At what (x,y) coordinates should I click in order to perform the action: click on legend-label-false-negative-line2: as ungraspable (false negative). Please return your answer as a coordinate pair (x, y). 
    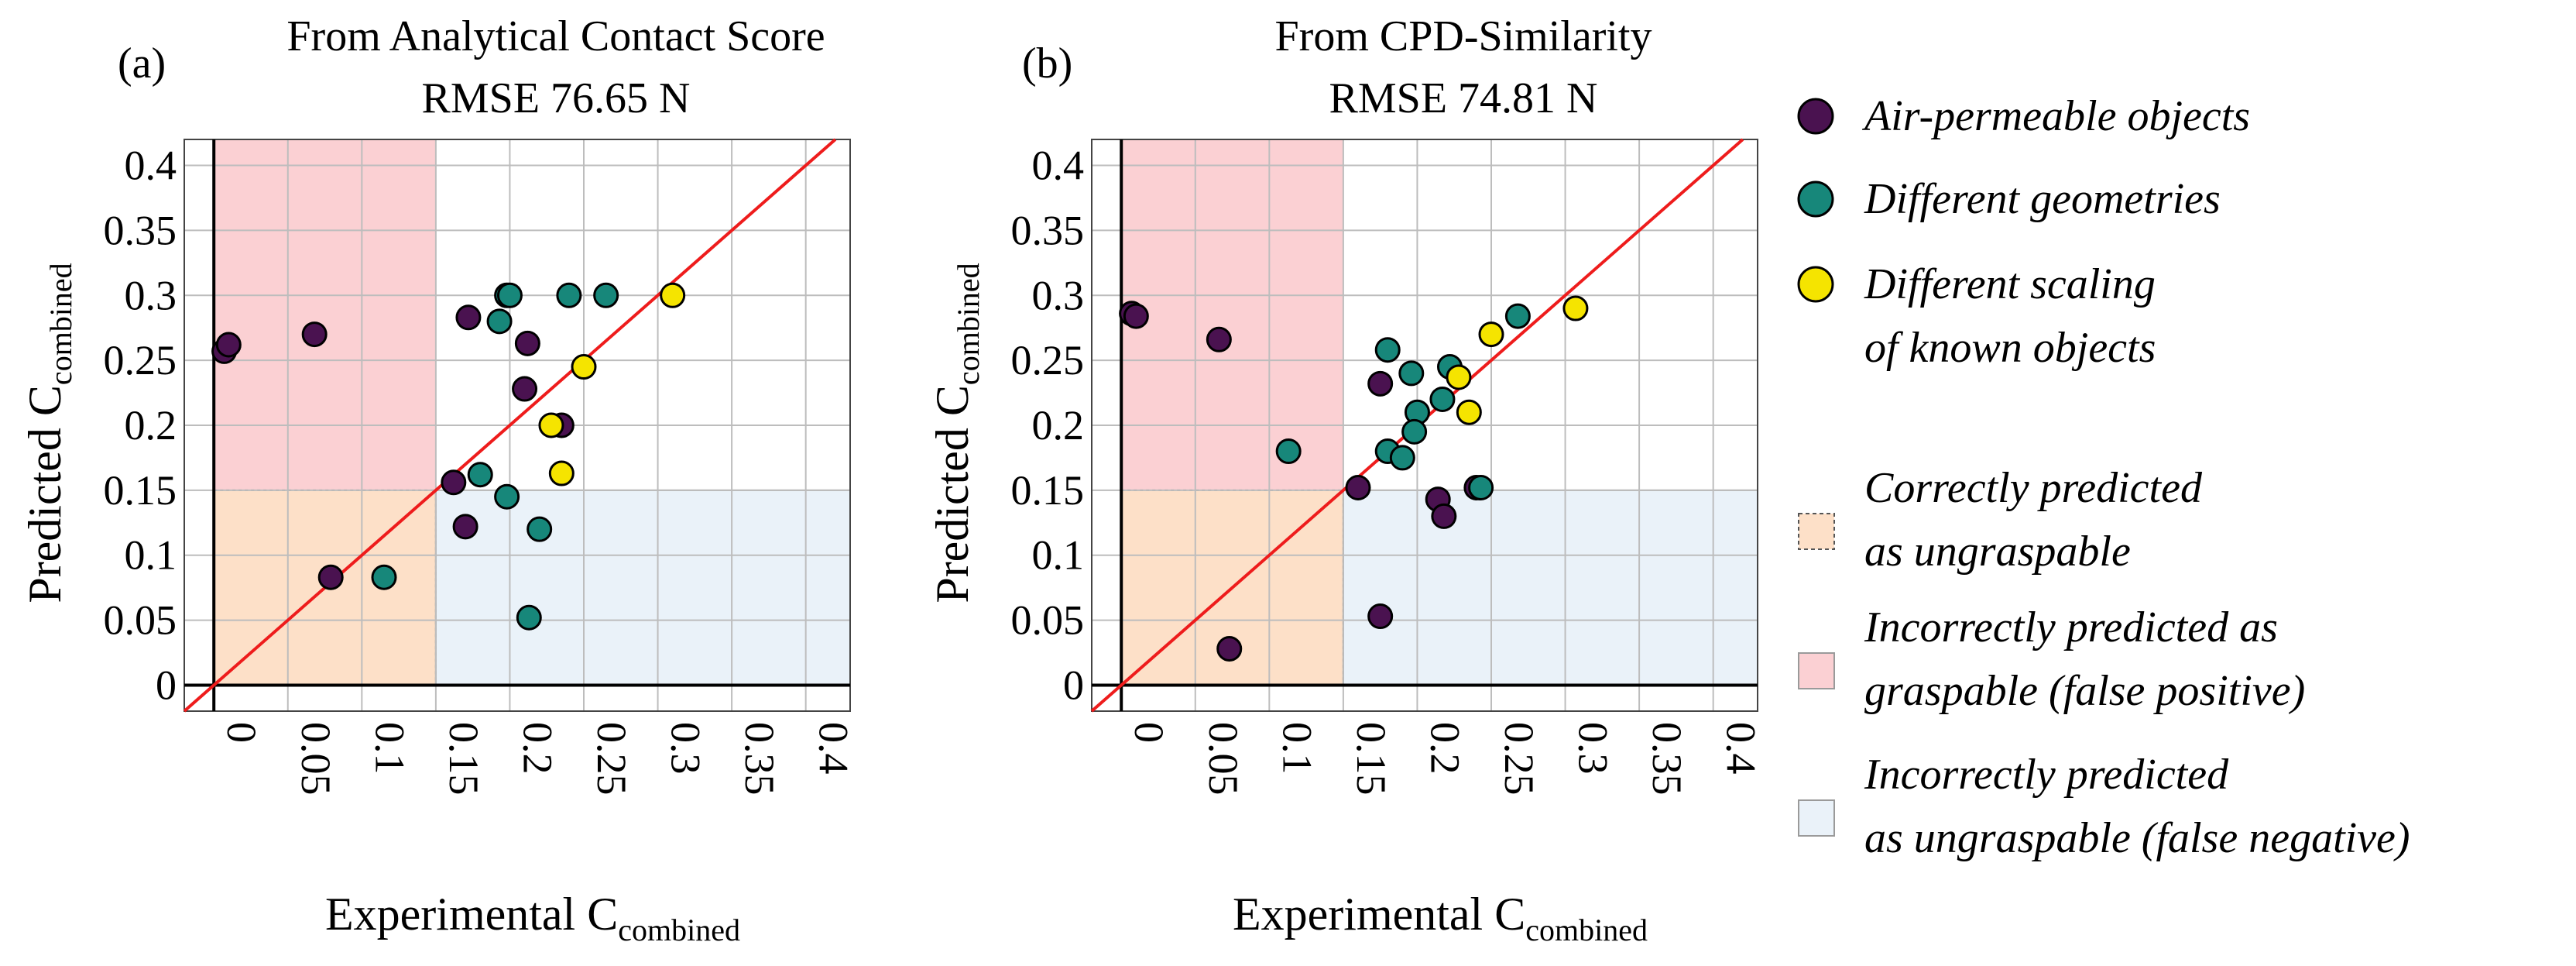
    Looking at the image, I should click on (2137, 838).